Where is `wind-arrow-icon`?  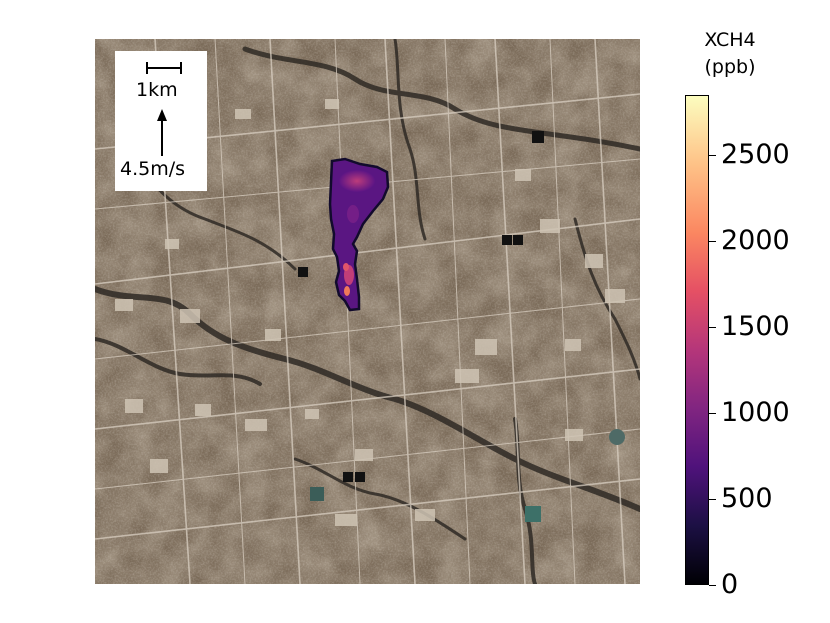
wind-arrow-icon is located at coordinates (162, 132).